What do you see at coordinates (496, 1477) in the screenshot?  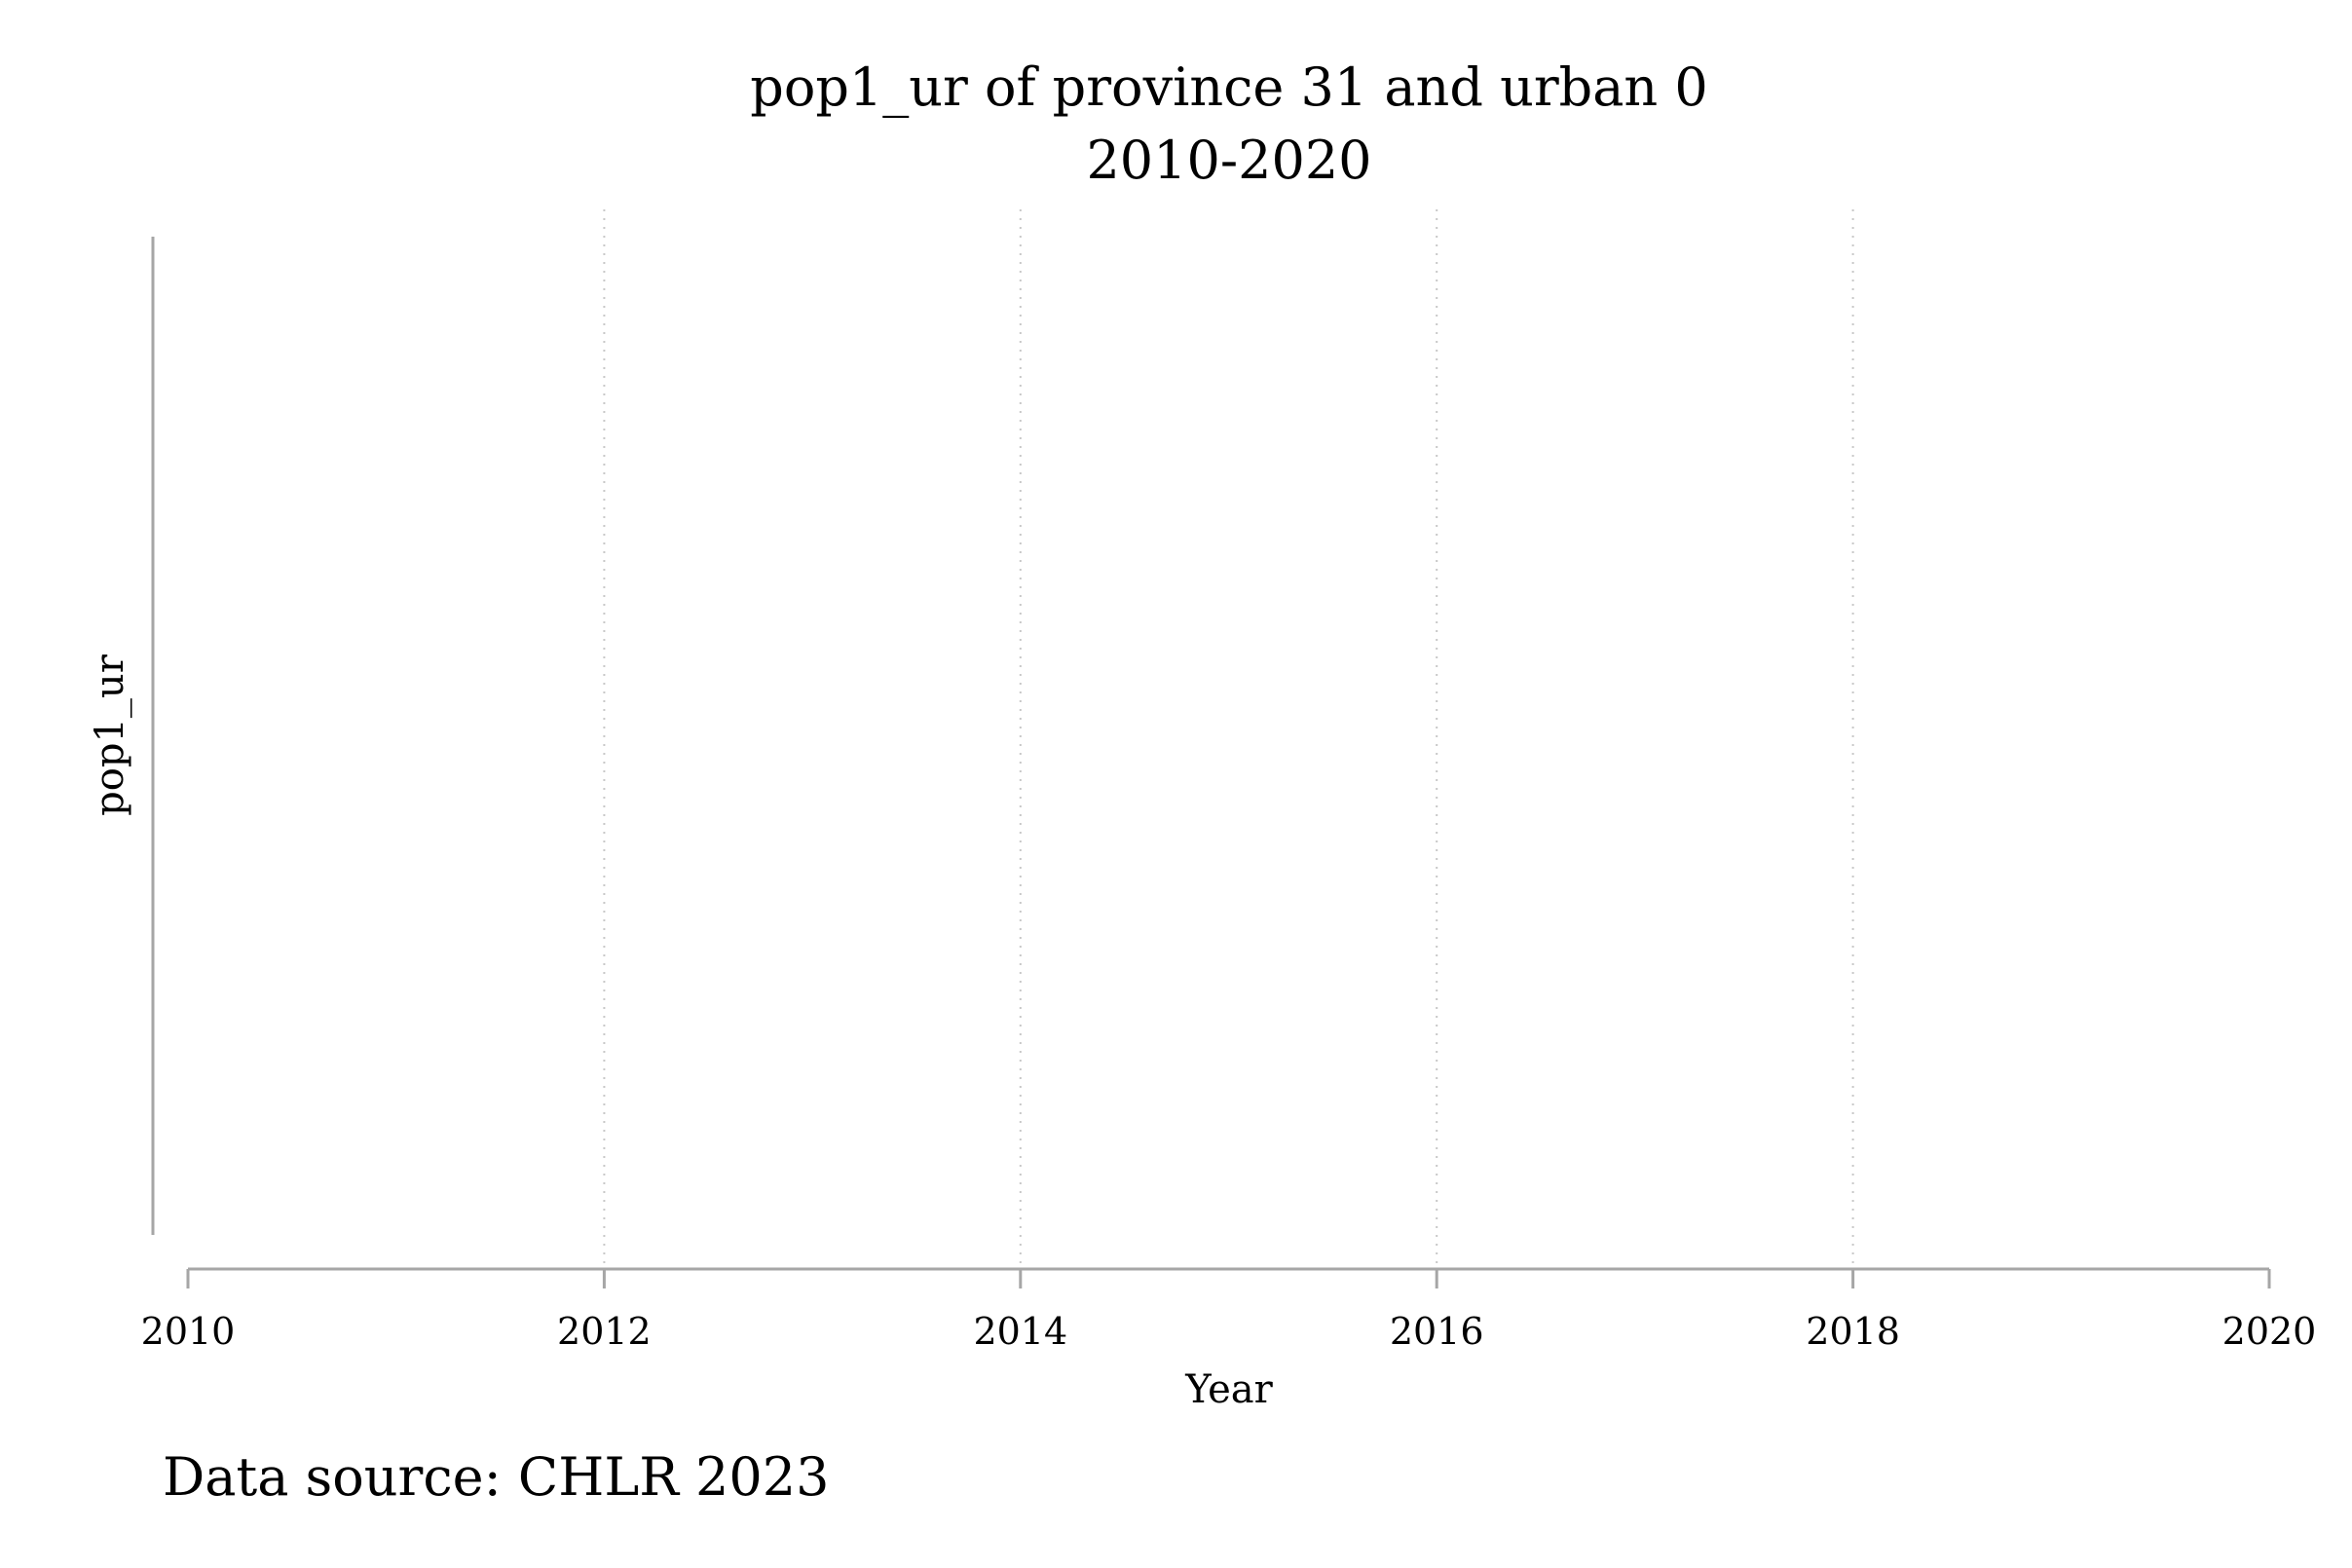 I see `data-source-caption: Data source: CHLR 2023` at bounding box center [496, 1477].